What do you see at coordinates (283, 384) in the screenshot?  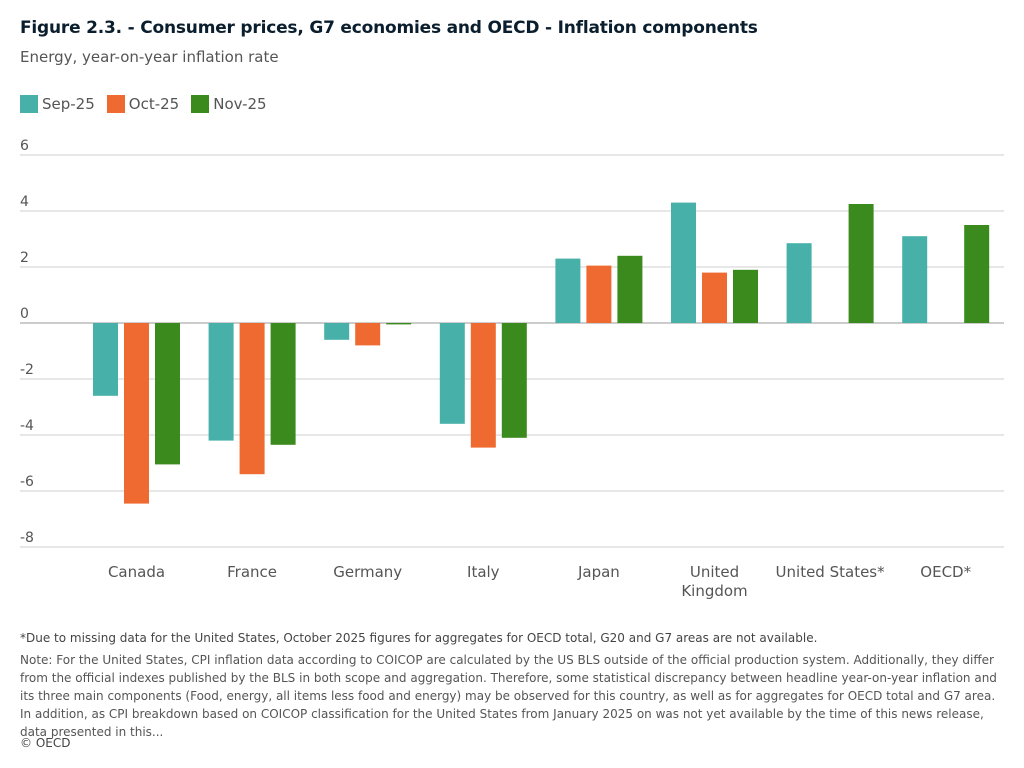 I see `bar-nov-25-france` at bounding box center [283, 384].